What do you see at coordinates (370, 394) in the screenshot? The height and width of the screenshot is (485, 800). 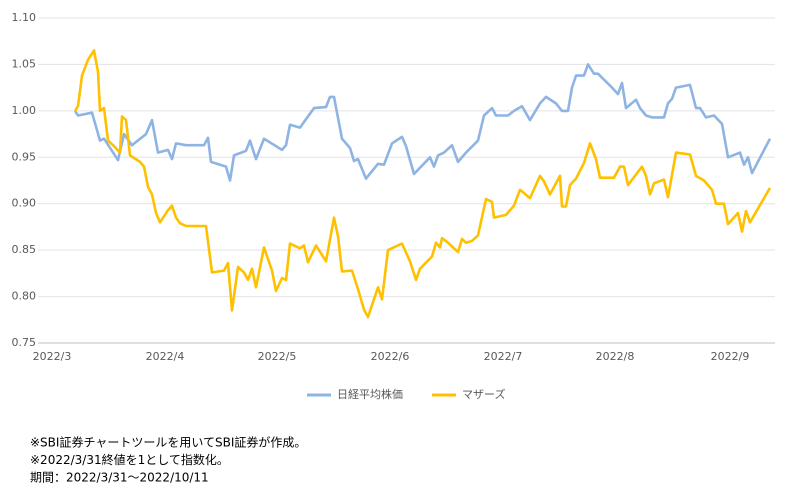 I see `legend-label: 日経平均株価` at bounding box center [370, 394].